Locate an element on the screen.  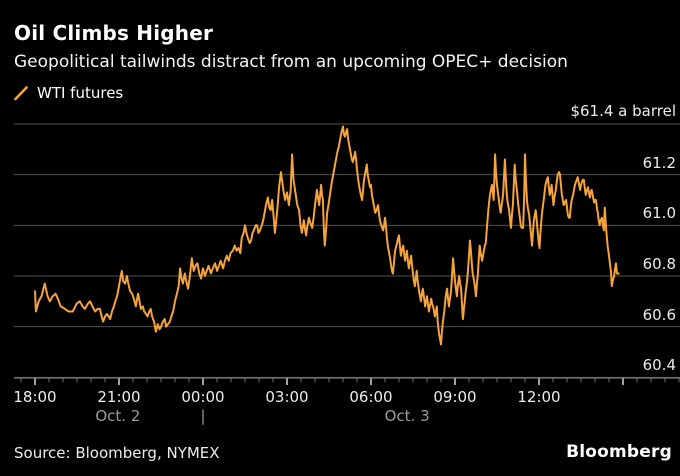
x-tick-label: 21:00 is located at coordinates (119, 397).